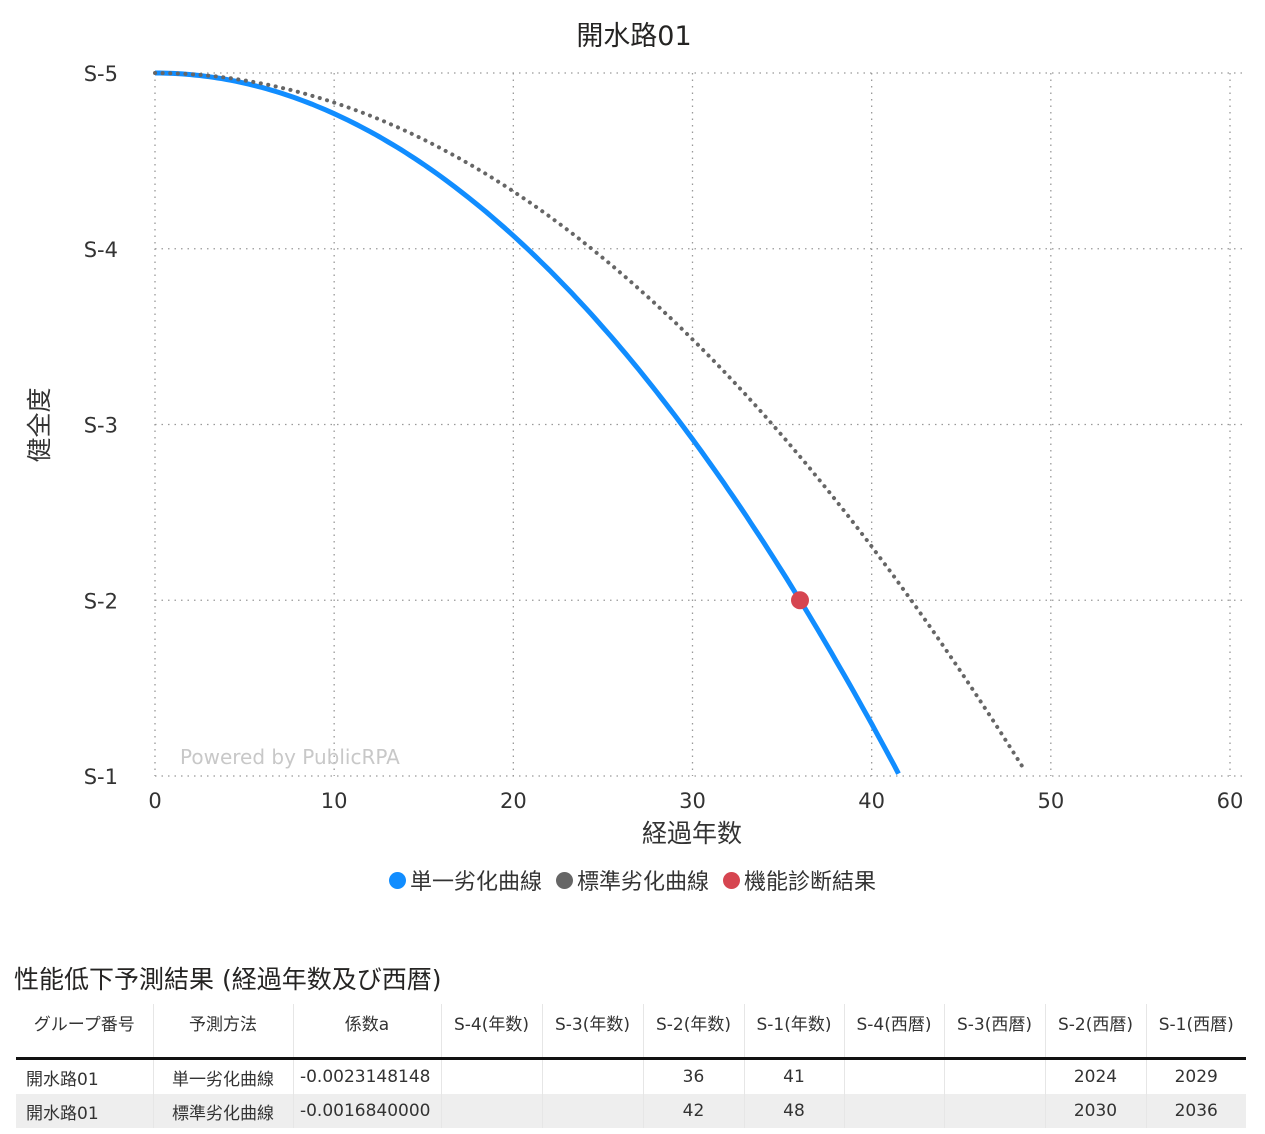 The height and width of the screenshot is (1134, 1265). Describe the element at coordinates (475, 882) in the screenshot. I see `legend-label: 単一劣化曲線` at that location.